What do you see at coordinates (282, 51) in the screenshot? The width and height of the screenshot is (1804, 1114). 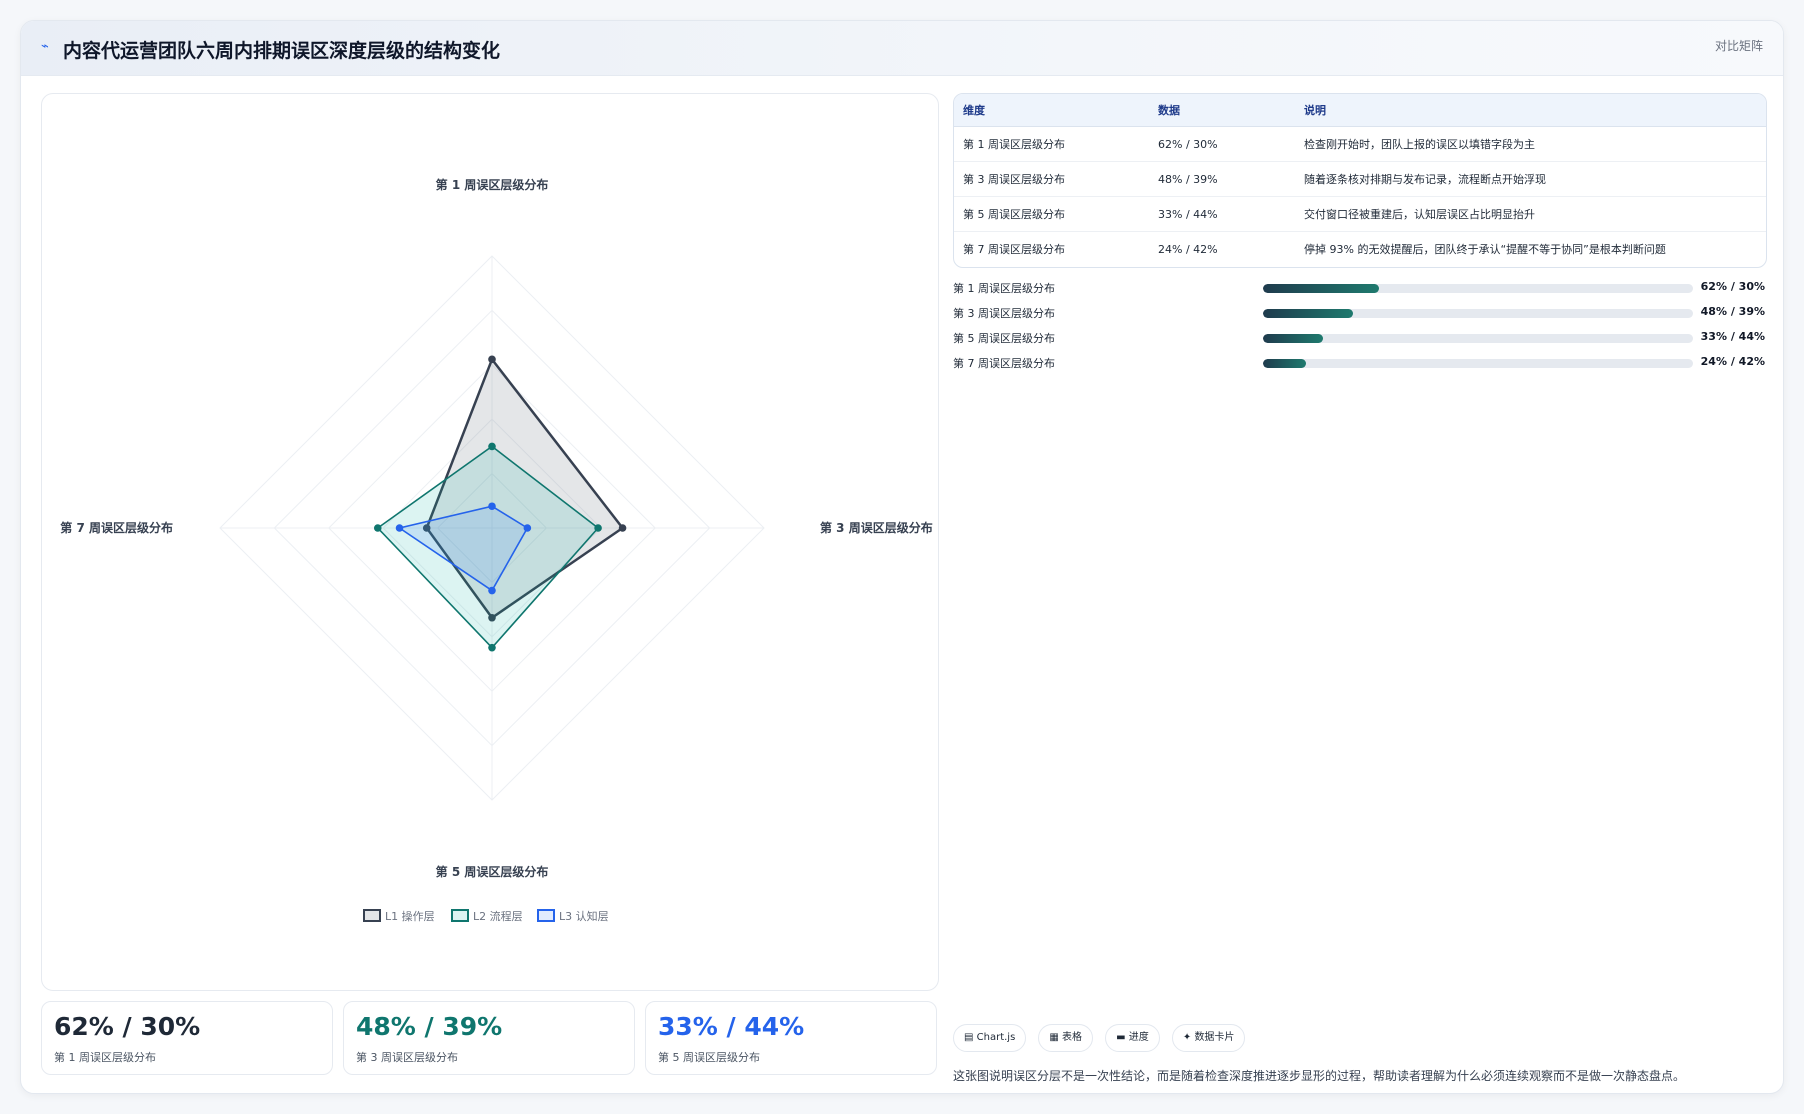 I see `page-title: 内容代运营团队六周内排期误区深度层级的结构变化` at bounding box center [282, 51].